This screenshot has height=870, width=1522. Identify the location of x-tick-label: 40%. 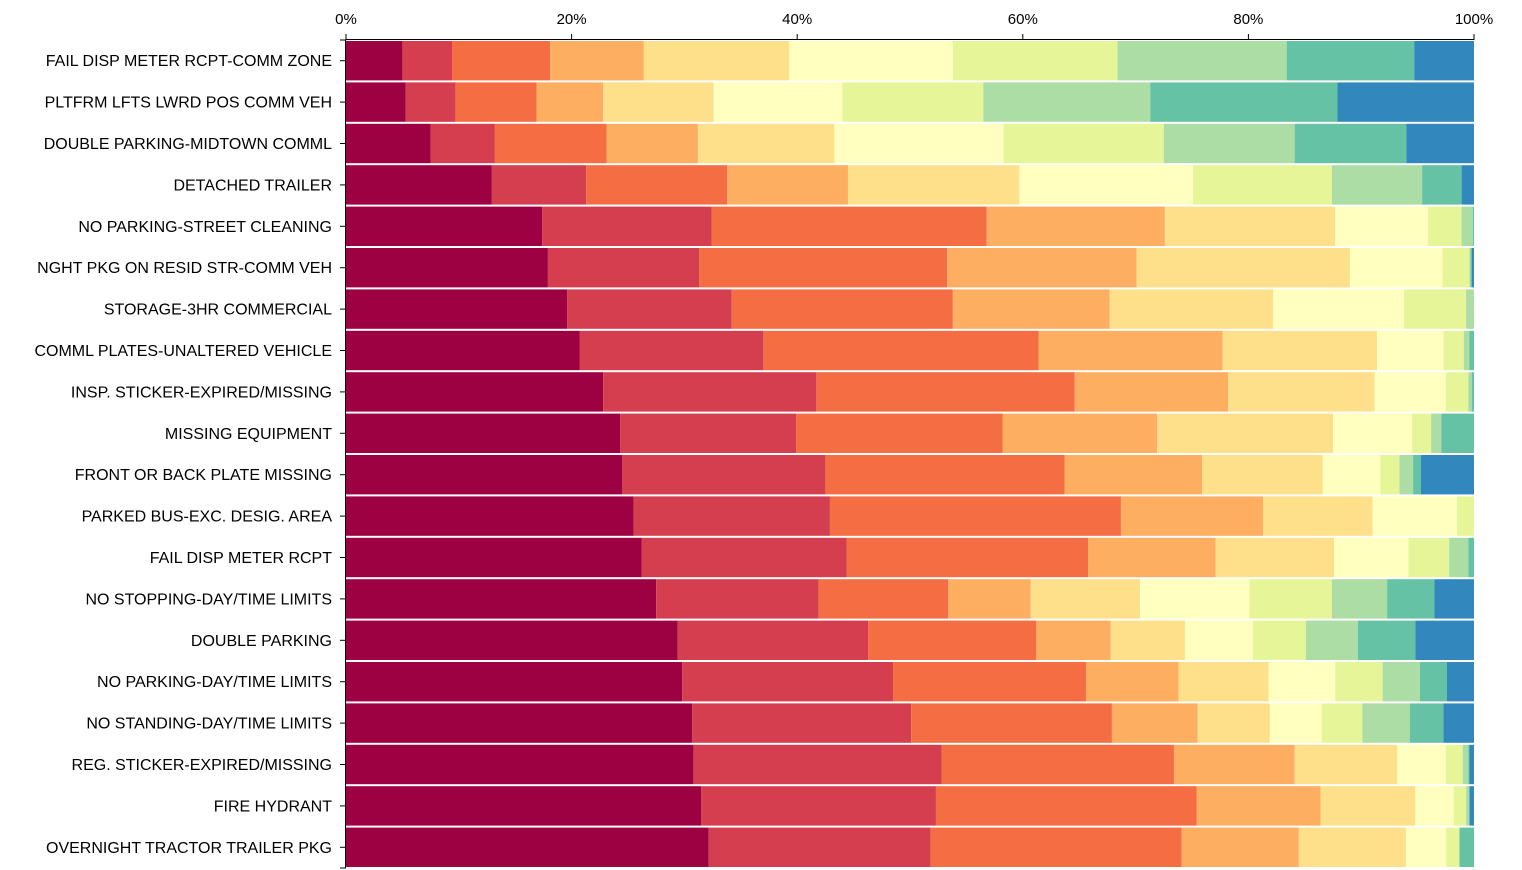
(797, 19).